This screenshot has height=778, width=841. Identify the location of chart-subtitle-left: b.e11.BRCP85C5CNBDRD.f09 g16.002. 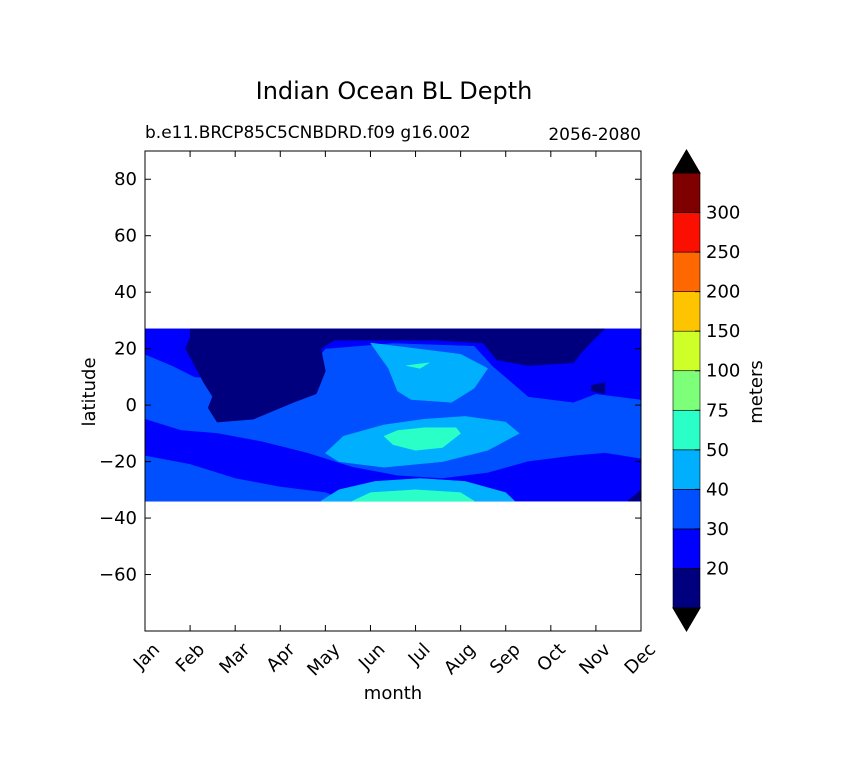
(308, 133).